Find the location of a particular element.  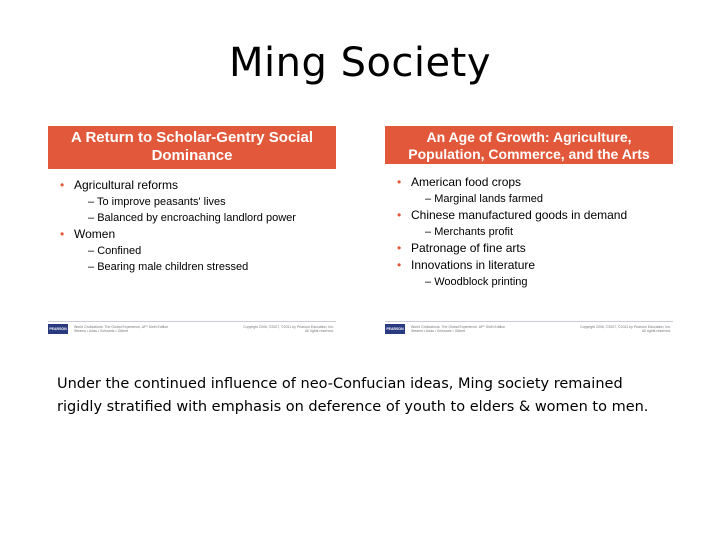

sub-bullet-item: Confined is located at coordinates (198, 251).